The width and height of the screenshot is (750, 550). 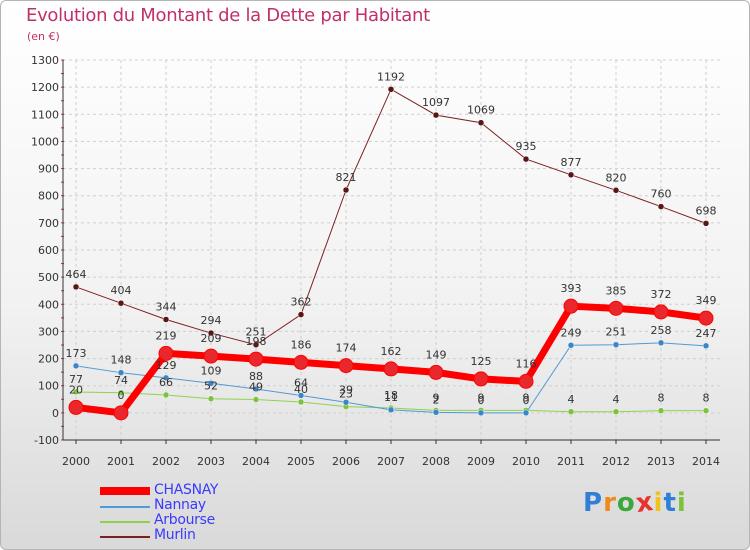 What do you see at coordinates (211, 338) in the screenshot?
I see `data-label-chasnay: 209` at bounding box center [211, 338].